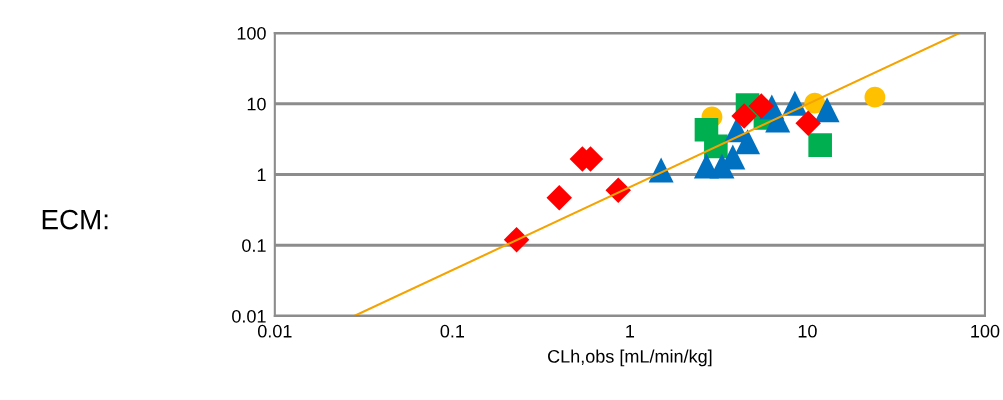 The image size is (1003, 400). Describe the element at coordinates (254, 245) in the screenshot. I see `y-tick-label: 0.1` at that location.